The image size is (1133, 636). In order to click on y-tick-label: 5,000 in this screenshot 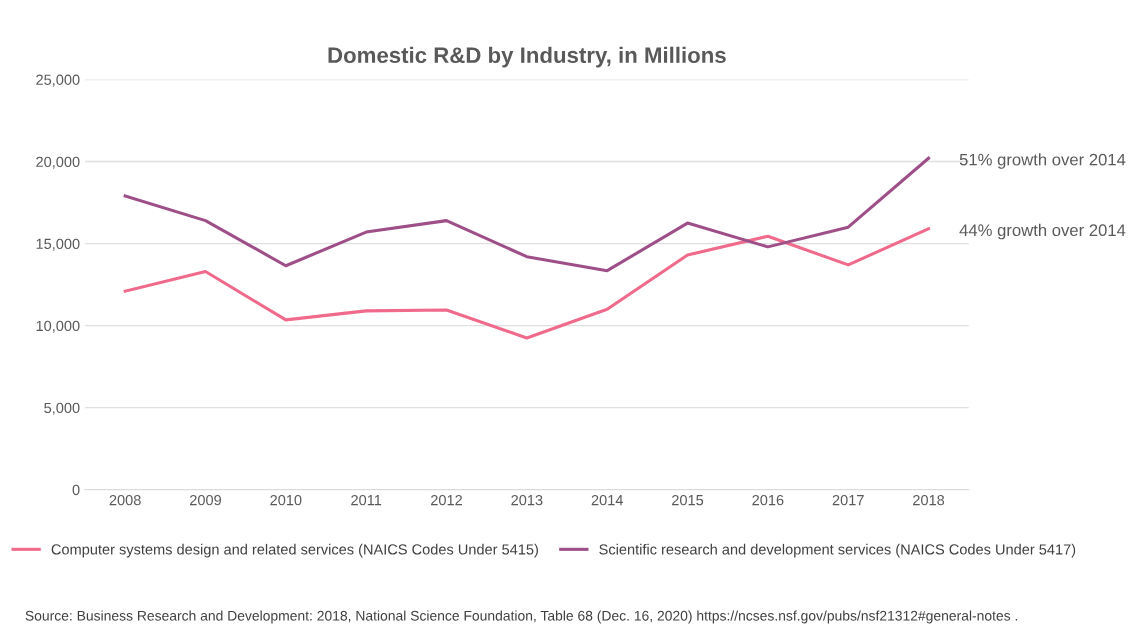, I will do `click(62, 408)`.